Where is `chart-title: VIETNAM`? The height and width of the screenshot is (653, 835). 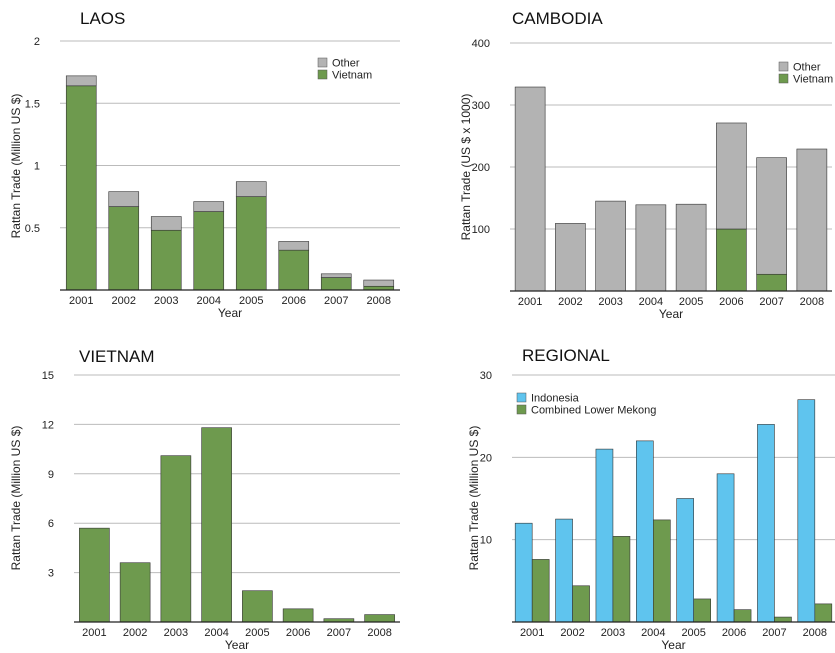 chart-title: VIETNAM is located at coordinates (117, 356).